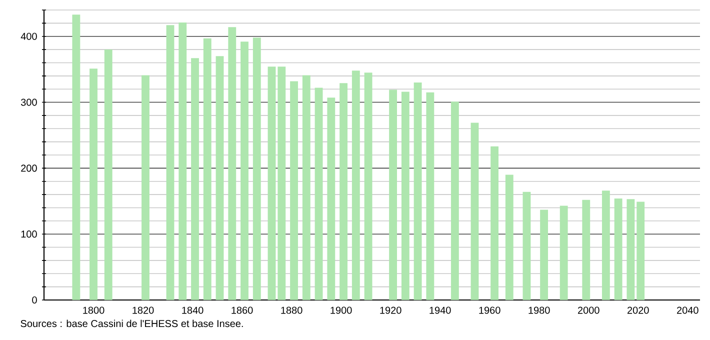 Image resolution: width=710 pixels, height=340 pixels. What do you see at coordinates (29, 234) in the screenshot?
I see `y-tick-label: 100` at bounding box center [29, 234].